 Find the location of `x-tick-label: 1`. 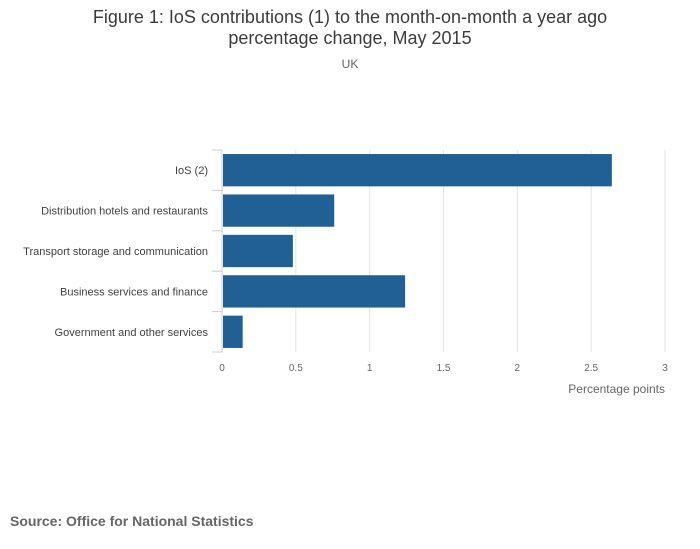

x-tick-label: 1 is located at coordinates (370, 368).